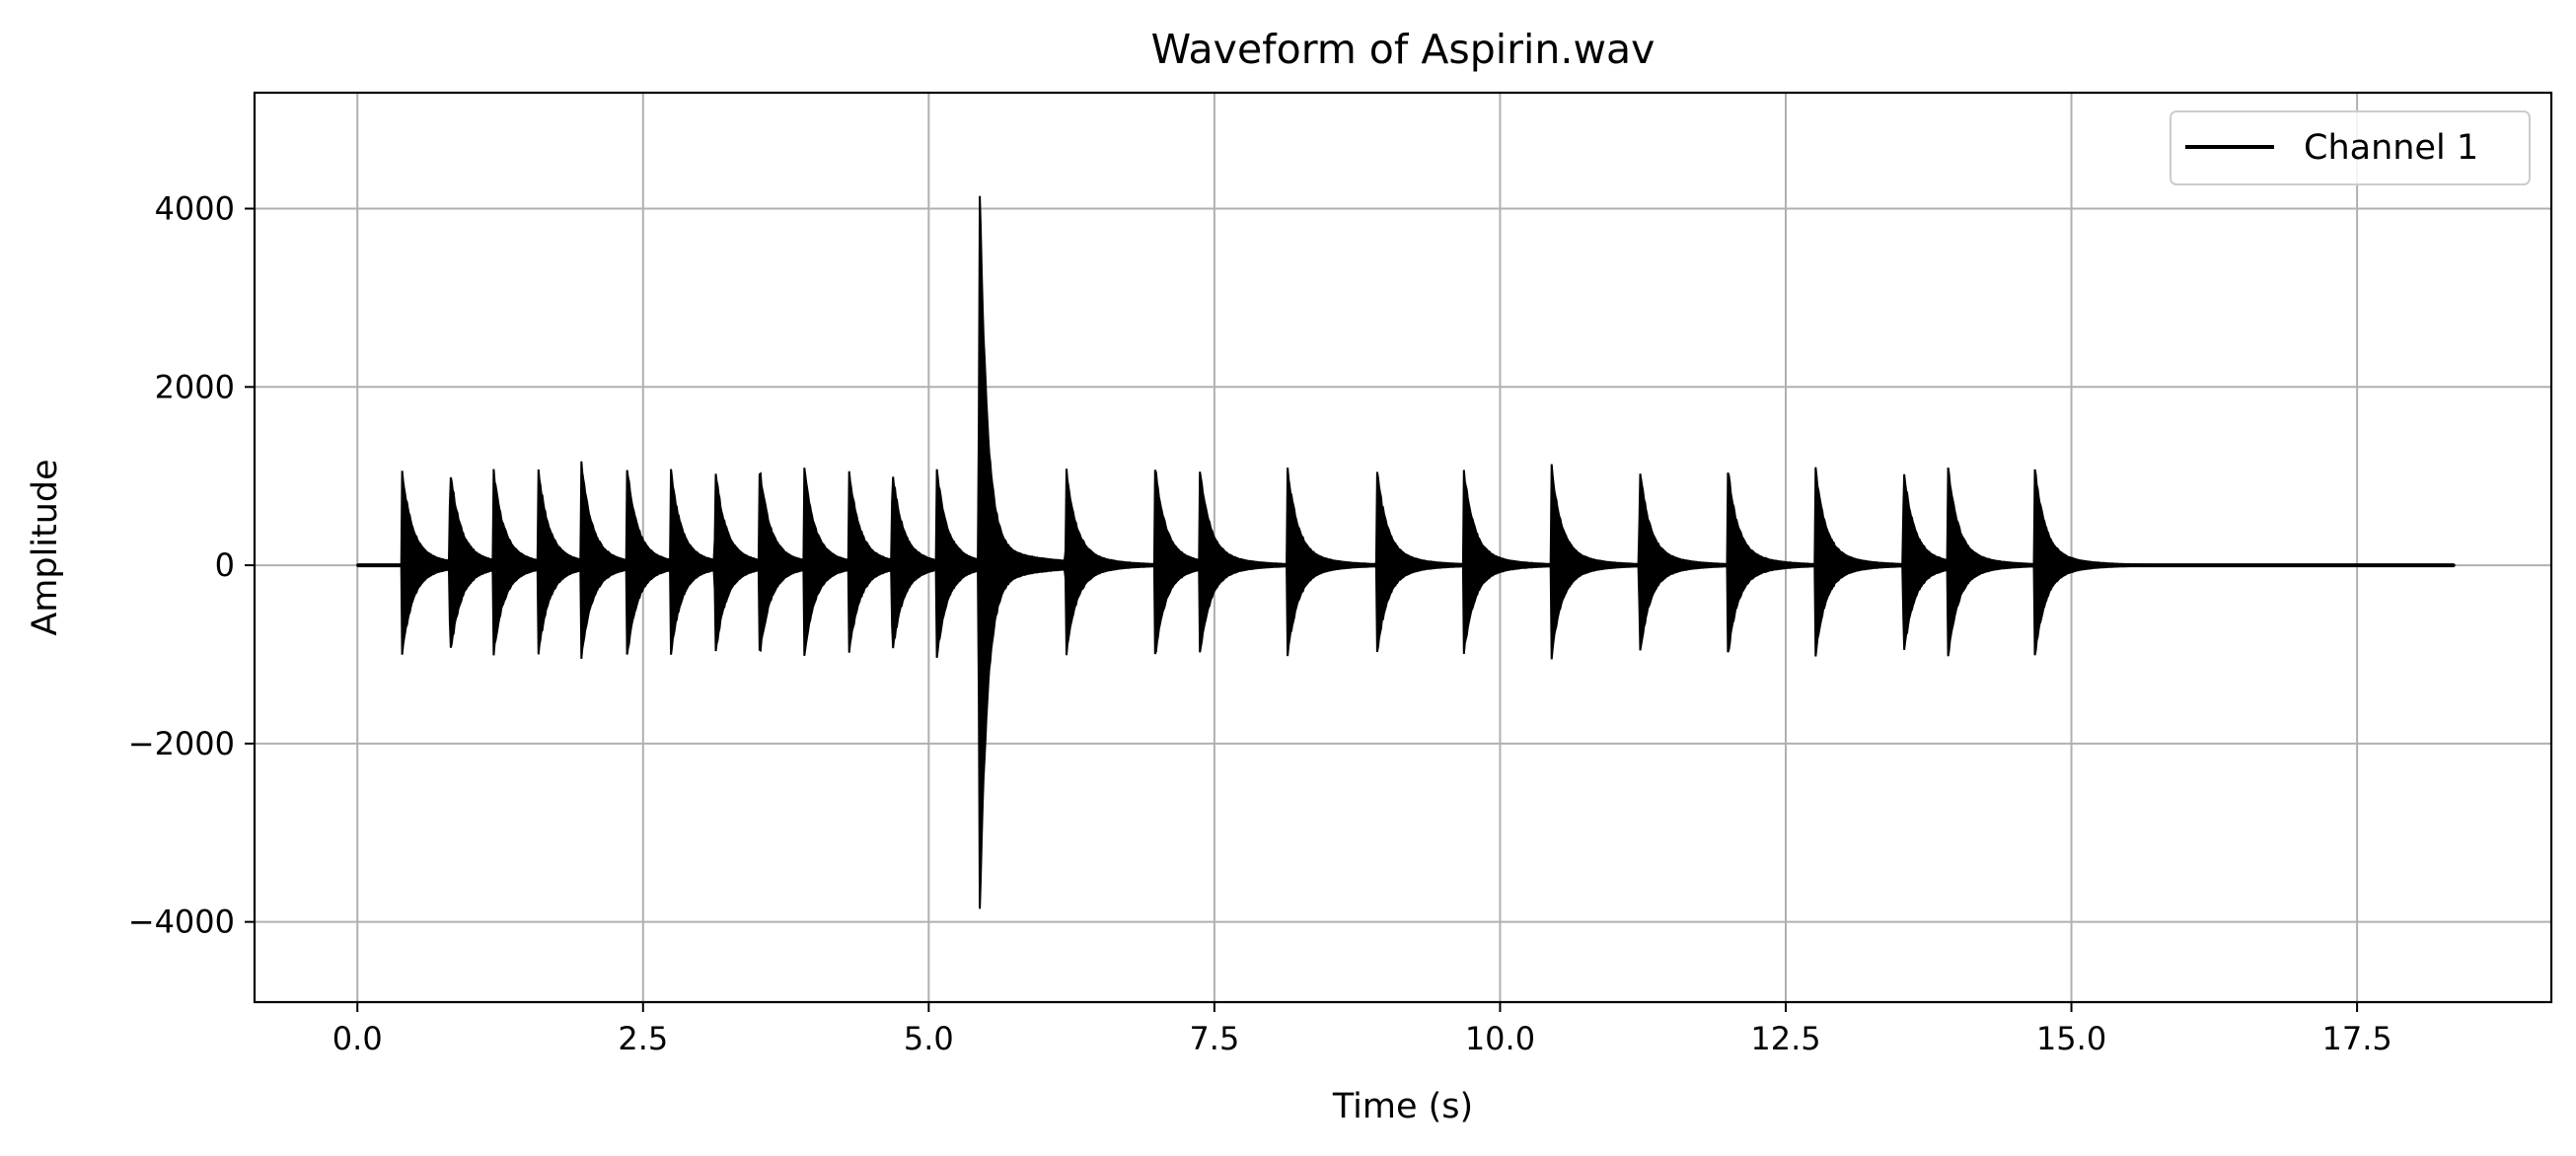  Describe the element at coordinates (357, 1038) in the screenshot. I see `x-tick-label: 0.0` at that location.